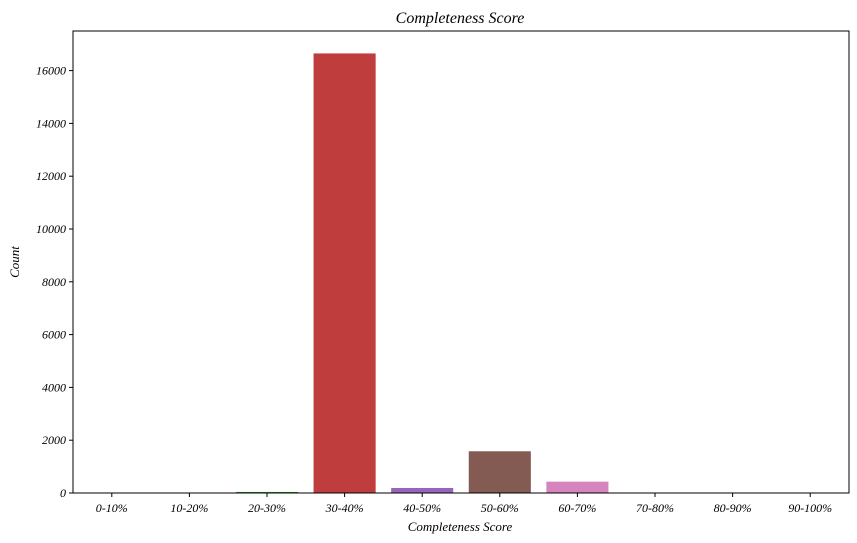 The width and height of the screenshot is (857, 543). What do you see at coordinates (267, 508) in the screenshot?
I see `x-tick-label: 20-30%` at bounding box center [267, 508].